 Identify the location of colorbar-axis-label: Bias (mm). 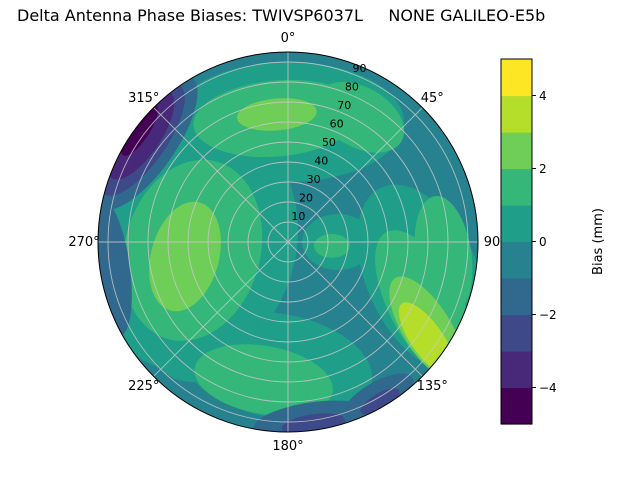
(598, 241).